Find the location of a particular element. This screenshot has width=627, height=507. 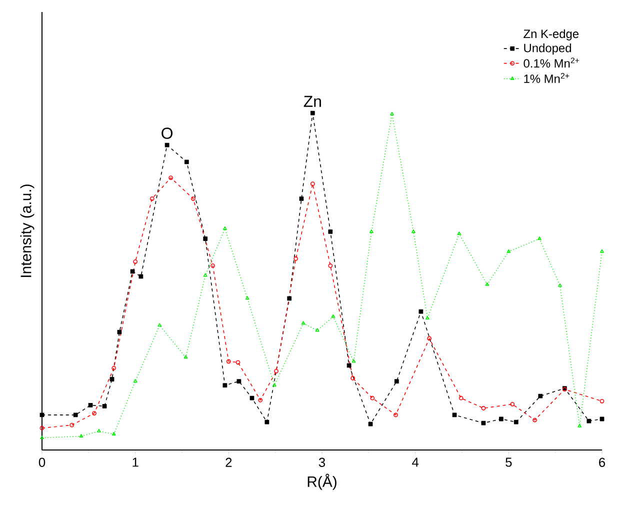

legend-label: Undoped is located at coordinates (547, 49).